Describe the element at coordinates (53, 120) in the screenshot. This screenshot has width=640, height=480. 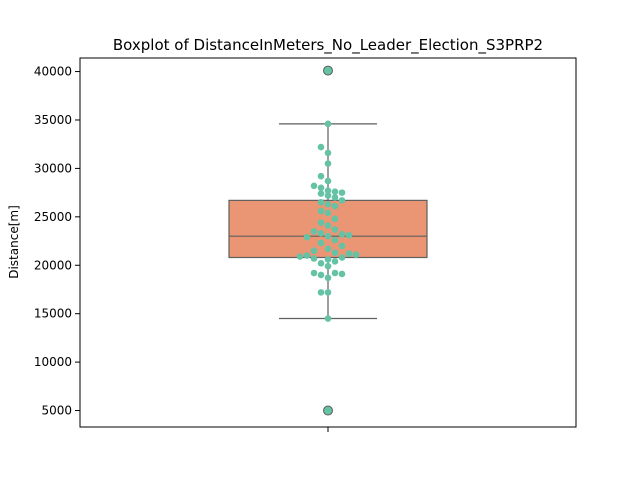
I see `y-tick-label: 35000` at that location.